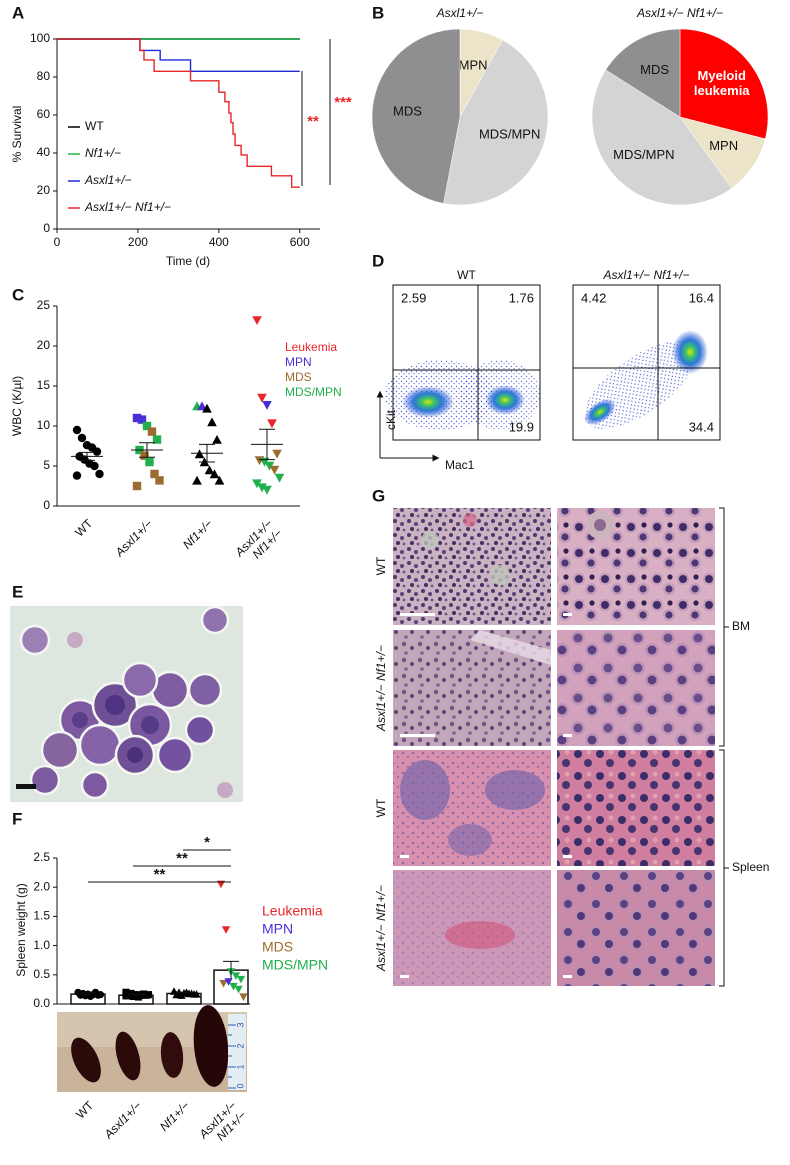  Describe the element at coordinates (40, 38) in the screenshot. I see `y-tick-label: 100` at that location.